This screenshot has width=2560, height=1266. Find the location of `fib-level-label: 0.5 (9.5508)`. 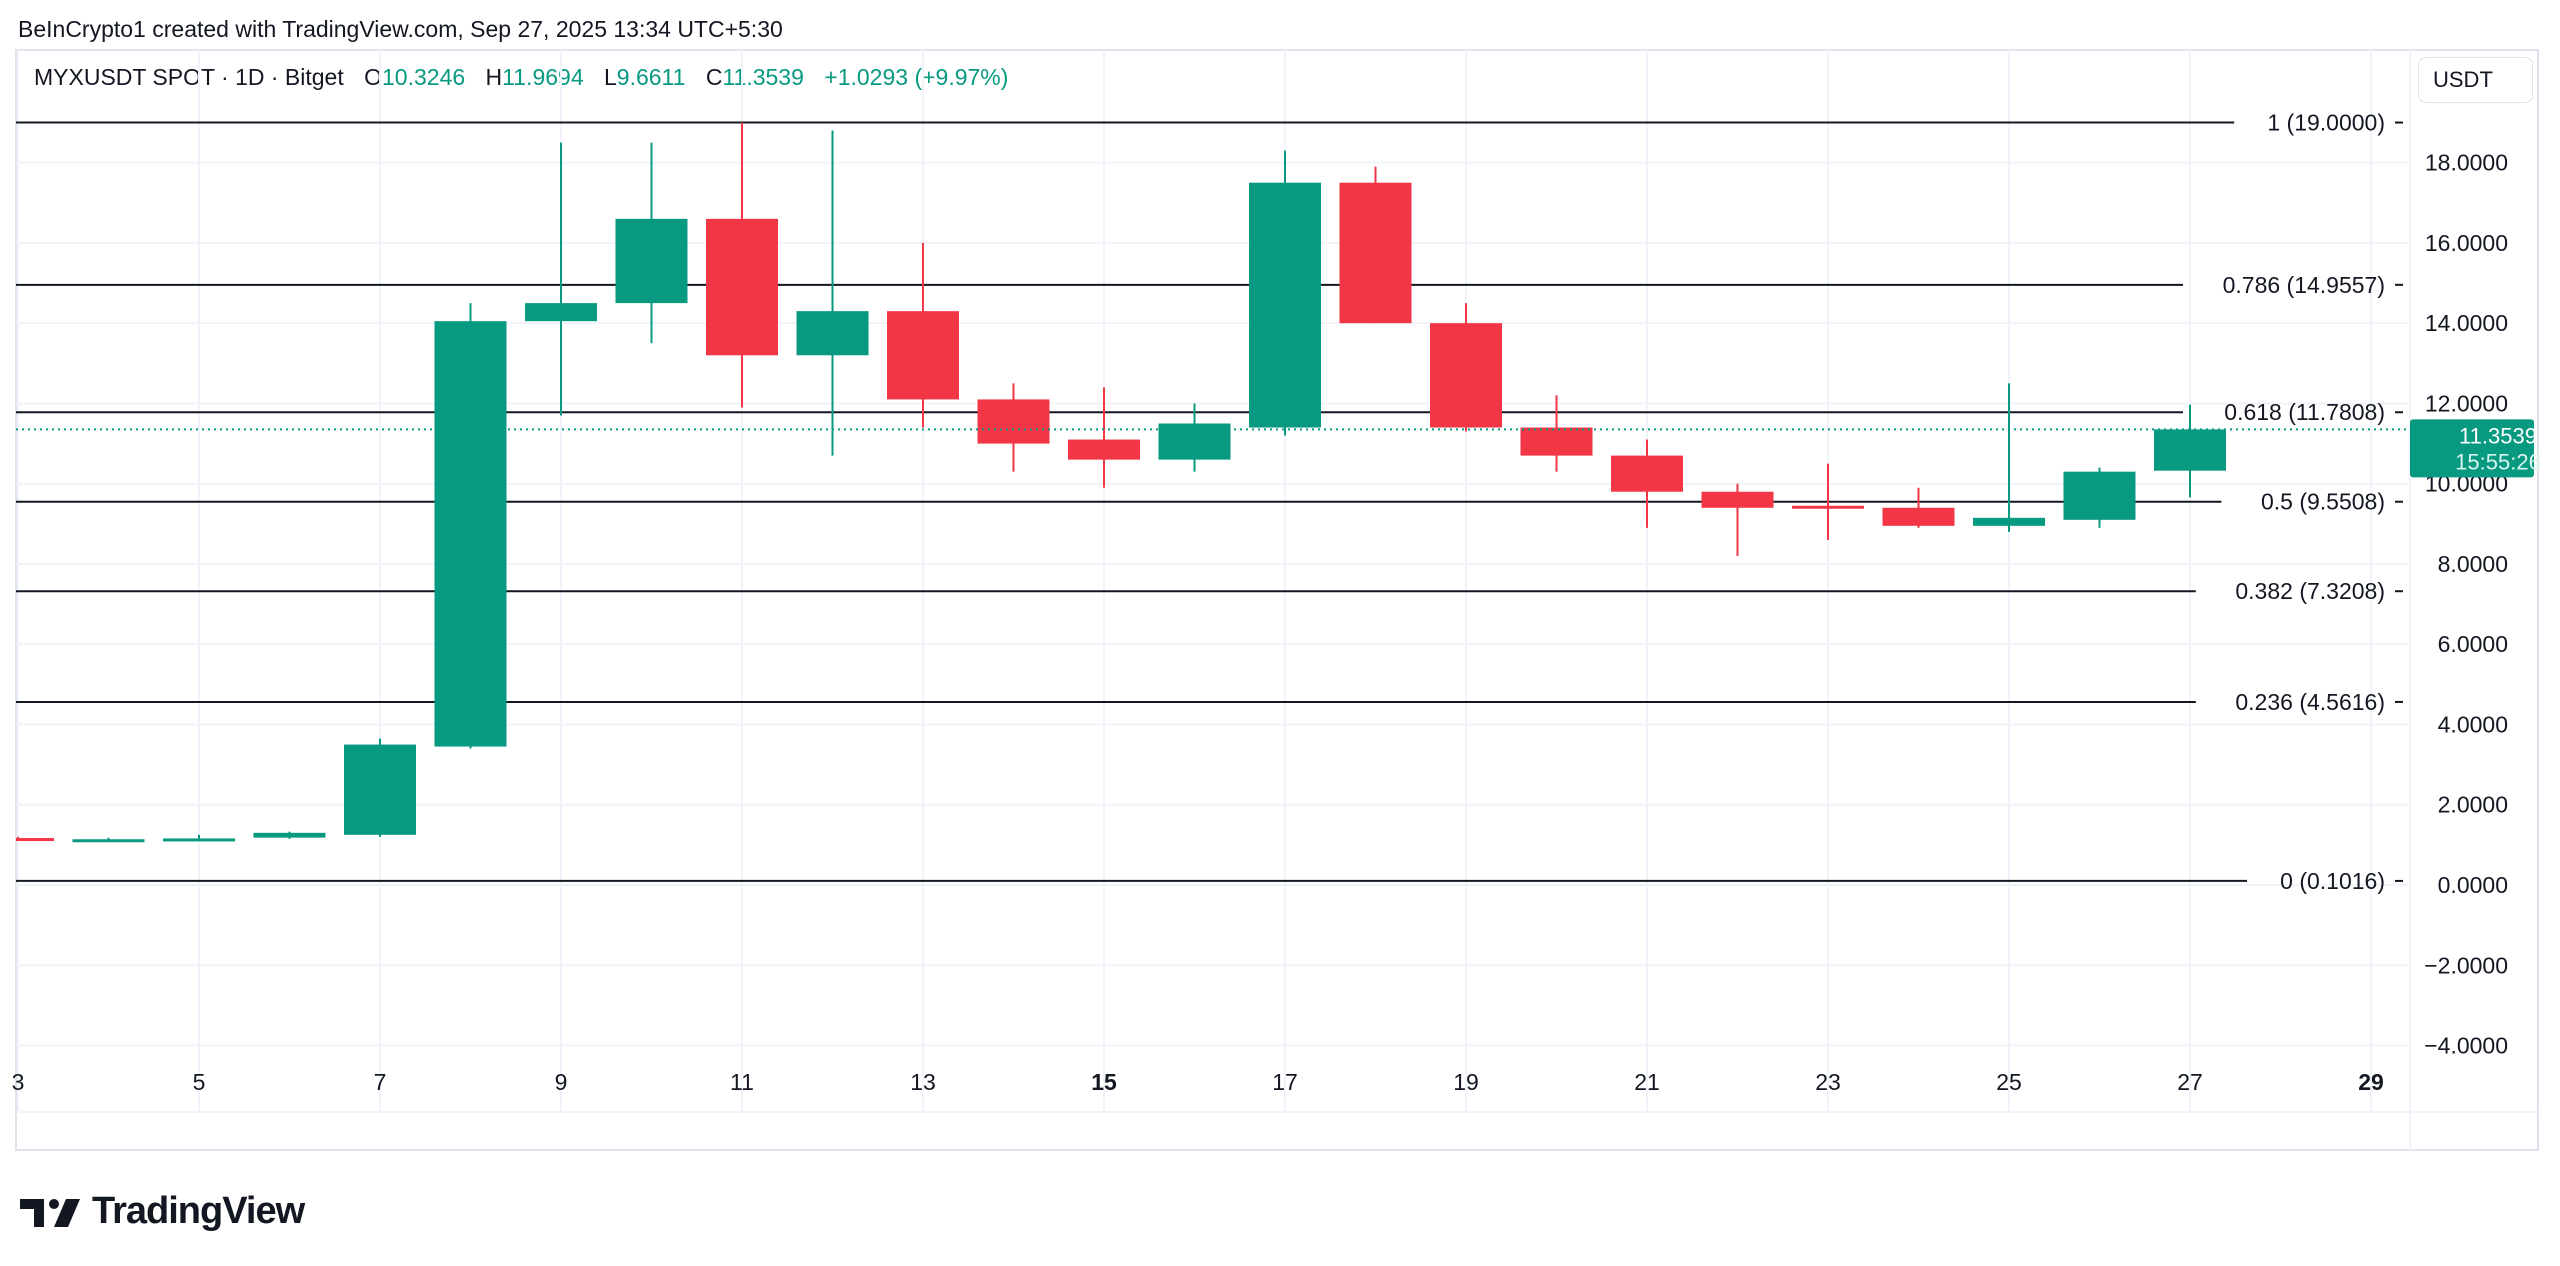

fib-level-label: 0.5 (9.5508) is located at coordinates (2323, 502).